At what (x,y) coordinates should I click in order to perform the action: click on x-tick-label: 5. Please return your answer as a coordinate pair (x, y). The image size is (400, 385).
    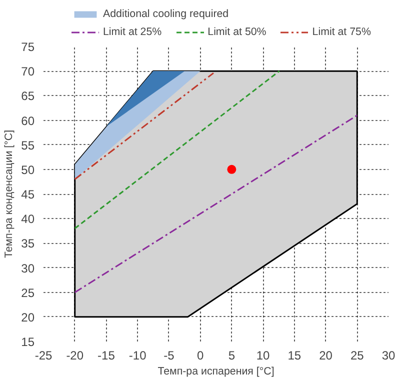
    Looking at the image, I should click on (232, 355).